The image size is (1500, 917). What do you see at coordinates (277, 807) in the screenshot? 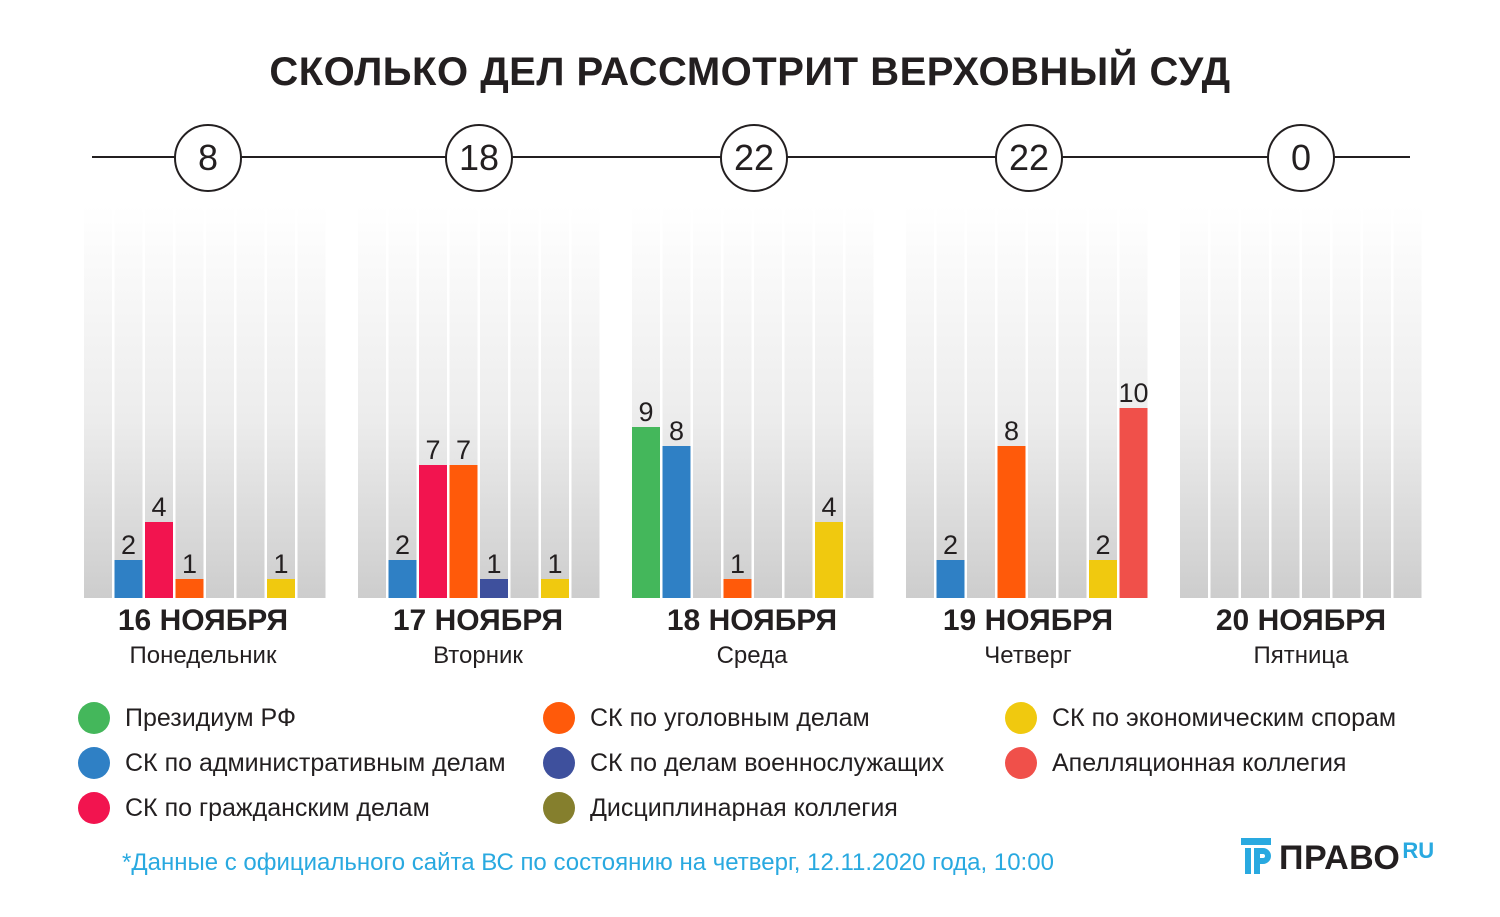
I see `legend-label: СК по гражданским делам` at bounding box center [277, 807].